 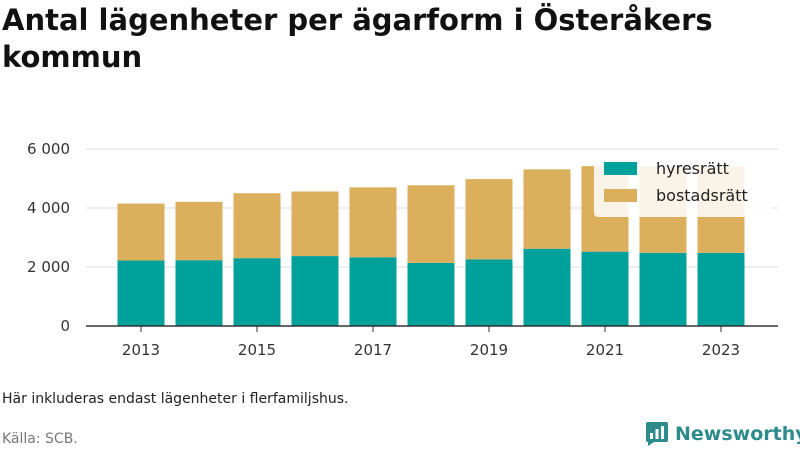 I want to click on brand-name: Newsworthy, so click(x=737, y=434).